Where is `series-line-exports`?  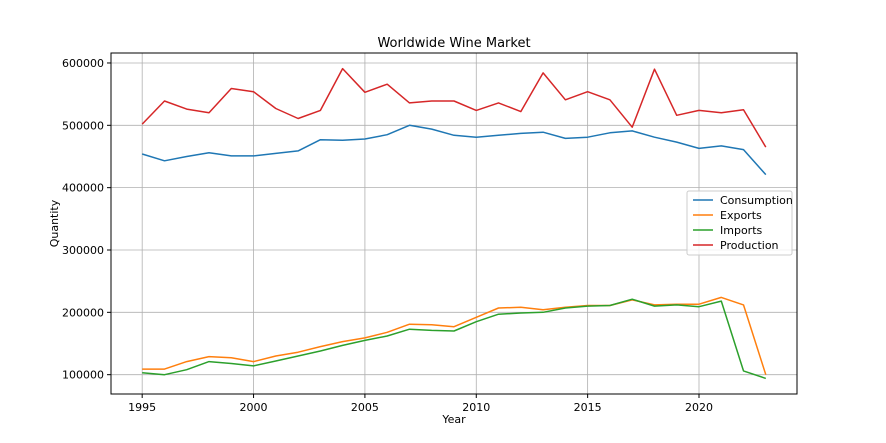 series-line-exports is located at coordinates (454, 335).